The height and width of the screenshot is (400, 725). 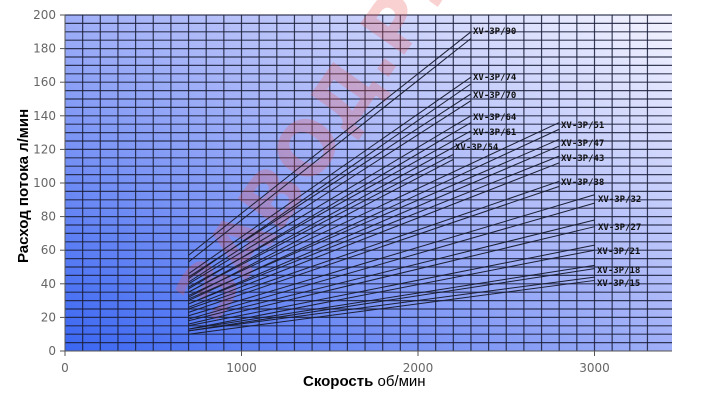 What do you see at coordinates (594, 368) in the screenshot?
I see `x-tick-label: 3000` at bounding box center [594, 368].